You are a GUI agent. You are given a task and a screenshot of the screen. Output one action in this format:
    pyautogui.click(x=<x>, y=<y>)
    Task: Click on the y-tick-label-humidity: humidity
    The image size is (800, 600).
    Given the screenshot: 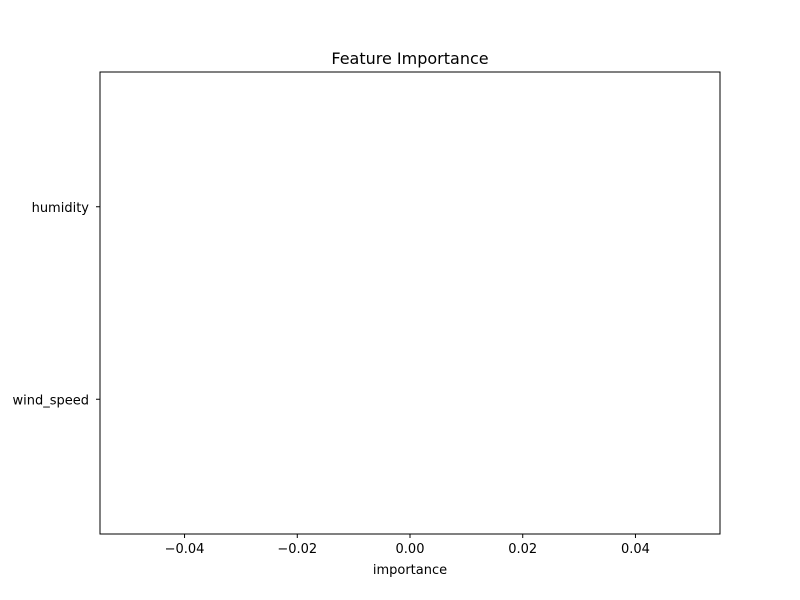 What is the action you would take?
    pyautogui.click(x=61, y=208)
    